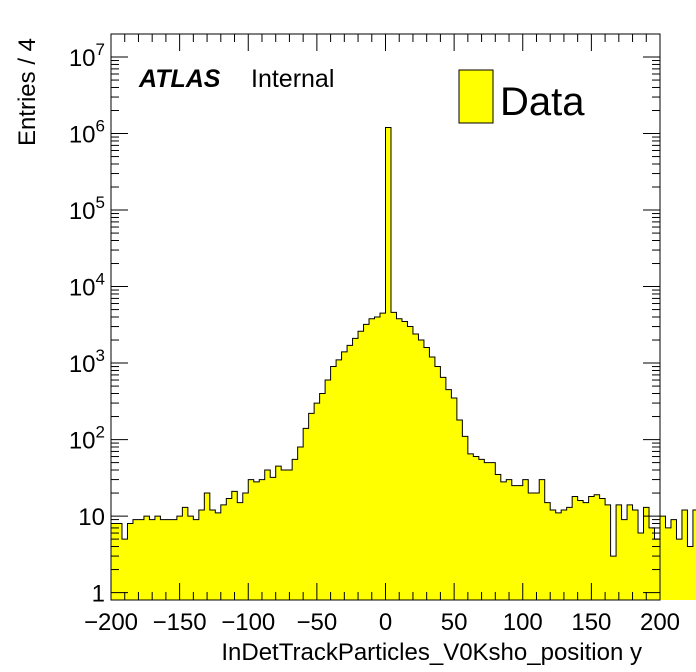  I want to click on y-tick-label: 10⁴, so click(87, 286).